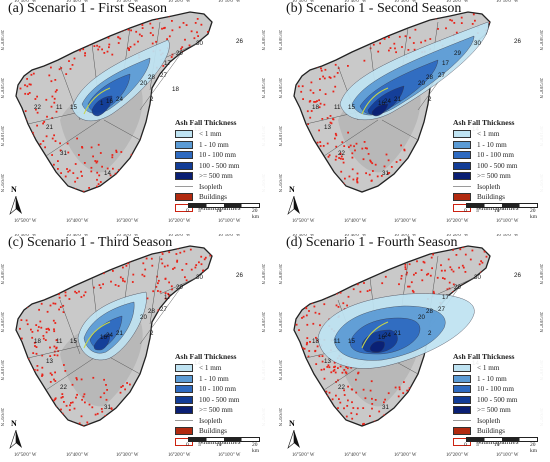  What do you see at coordinates (187, 445) in the screenshot?
I see `scale-label: 0` at bounding box center [187, 445].